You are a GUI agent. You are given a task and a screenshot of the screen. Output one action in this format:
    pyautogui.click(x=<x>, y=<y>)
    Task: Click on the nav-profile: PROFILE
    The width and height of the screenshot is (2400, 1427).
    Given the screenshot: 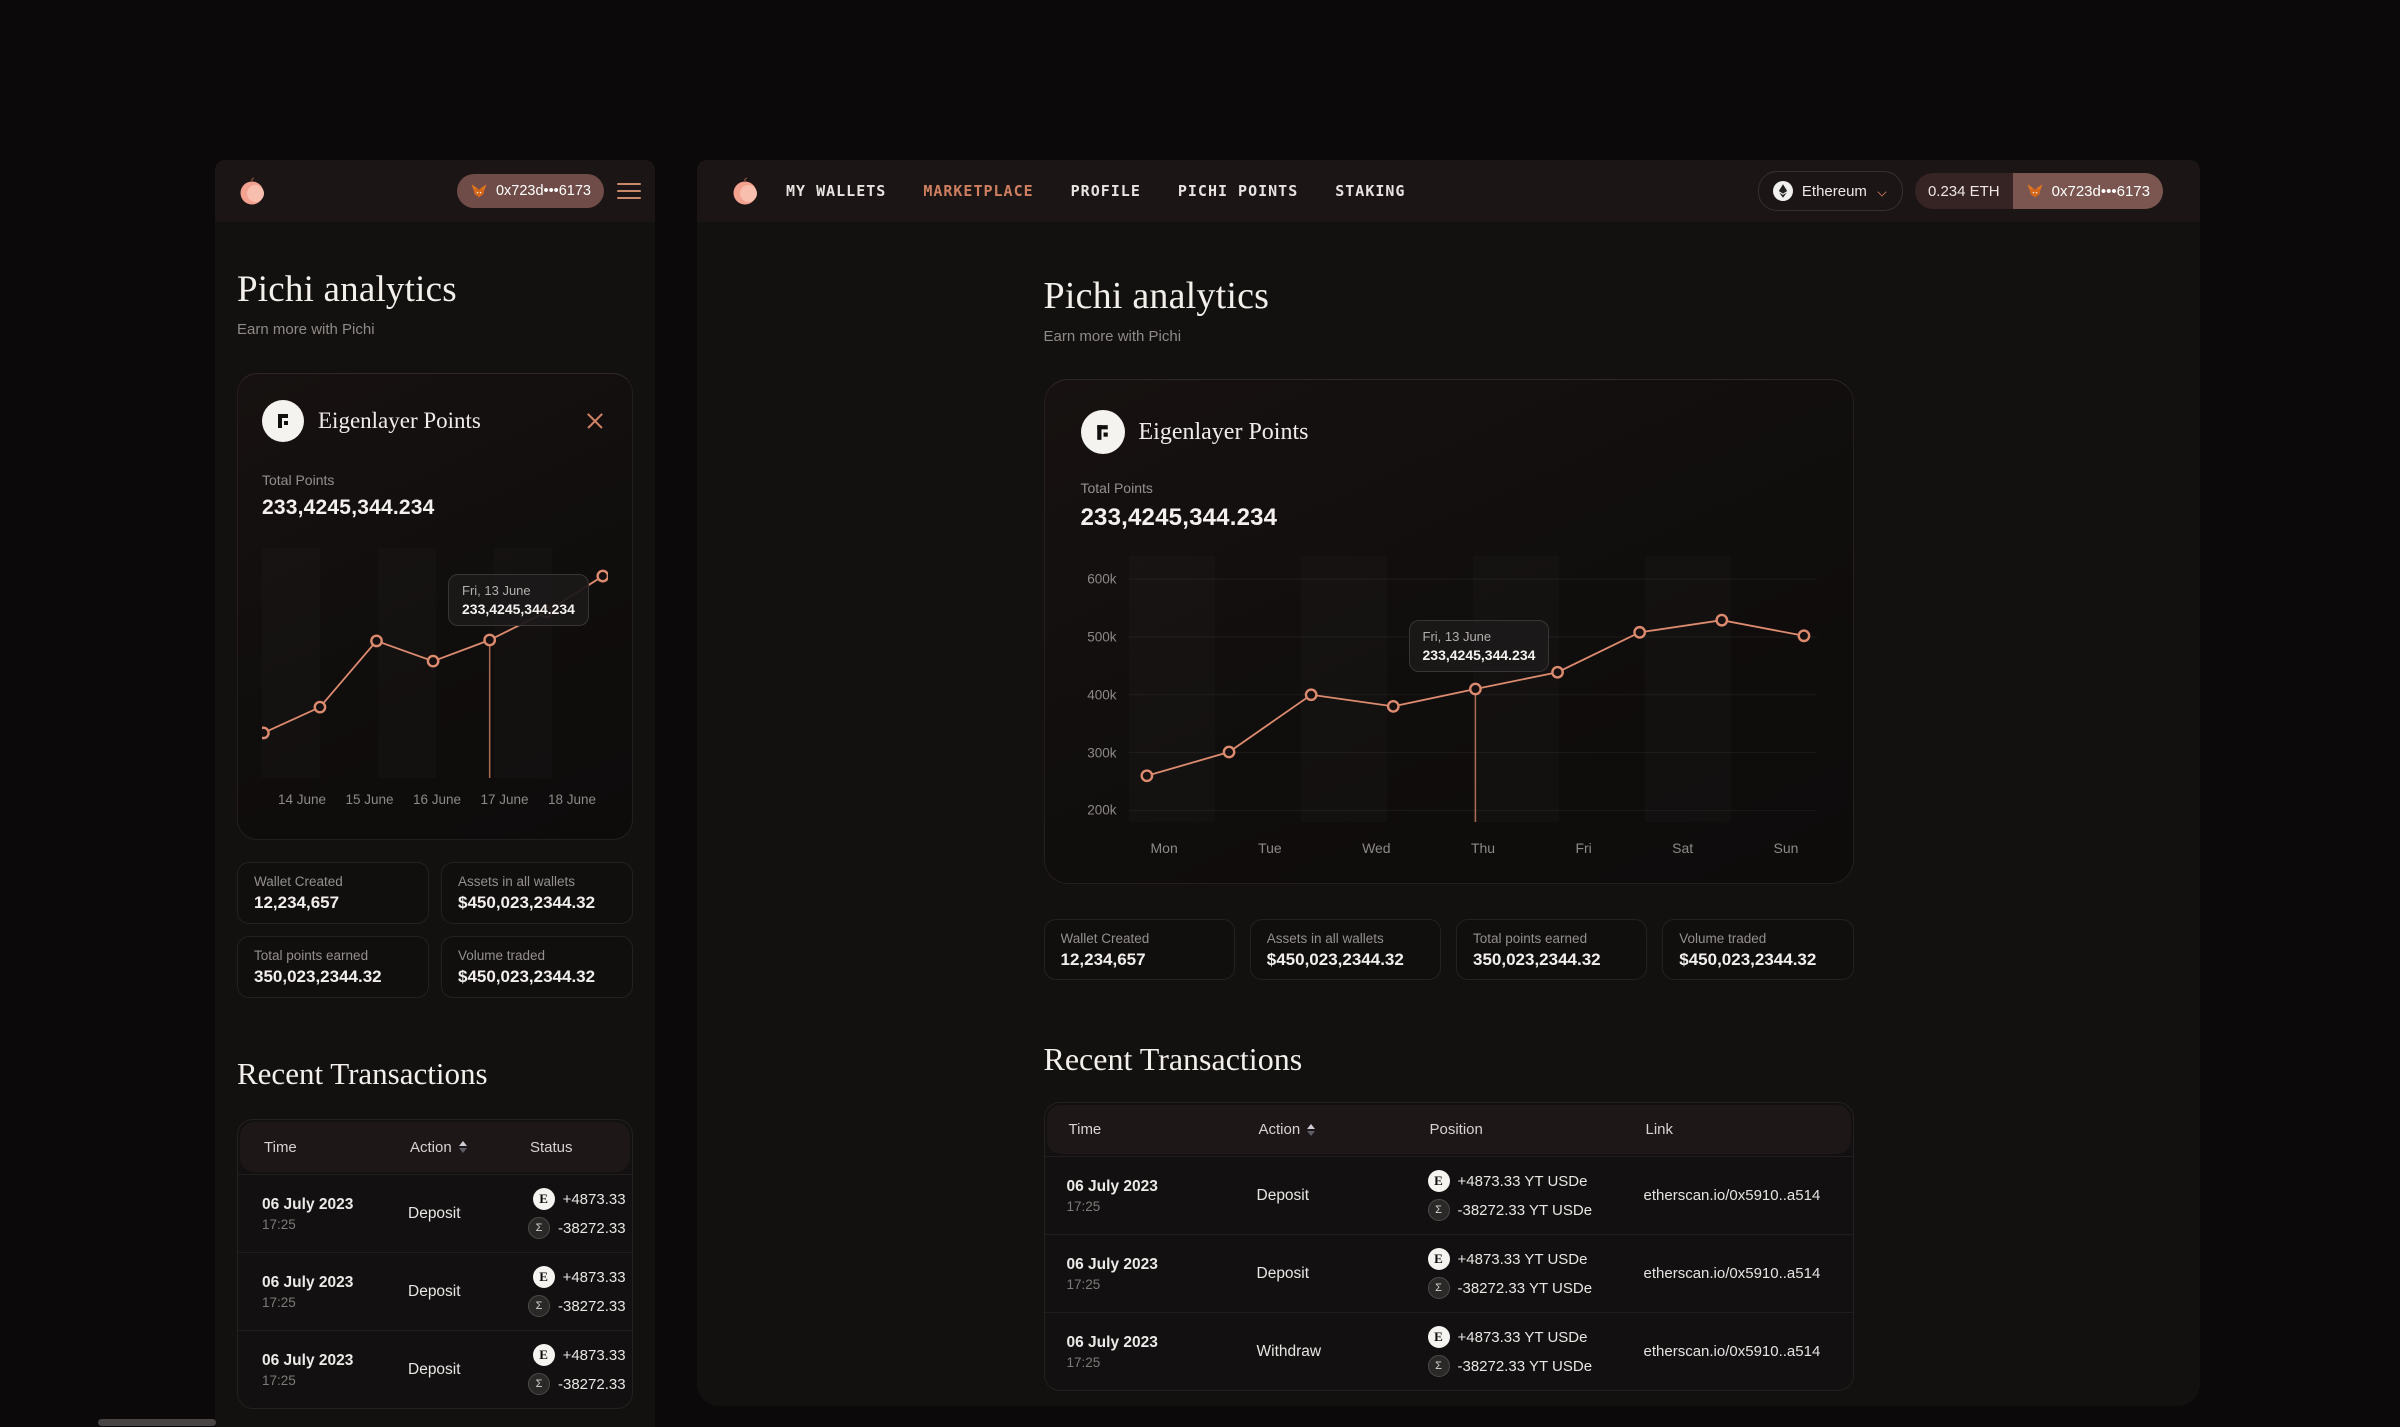 What is the action you would take?
    pyautogui.click(x=1105, y=191)
    